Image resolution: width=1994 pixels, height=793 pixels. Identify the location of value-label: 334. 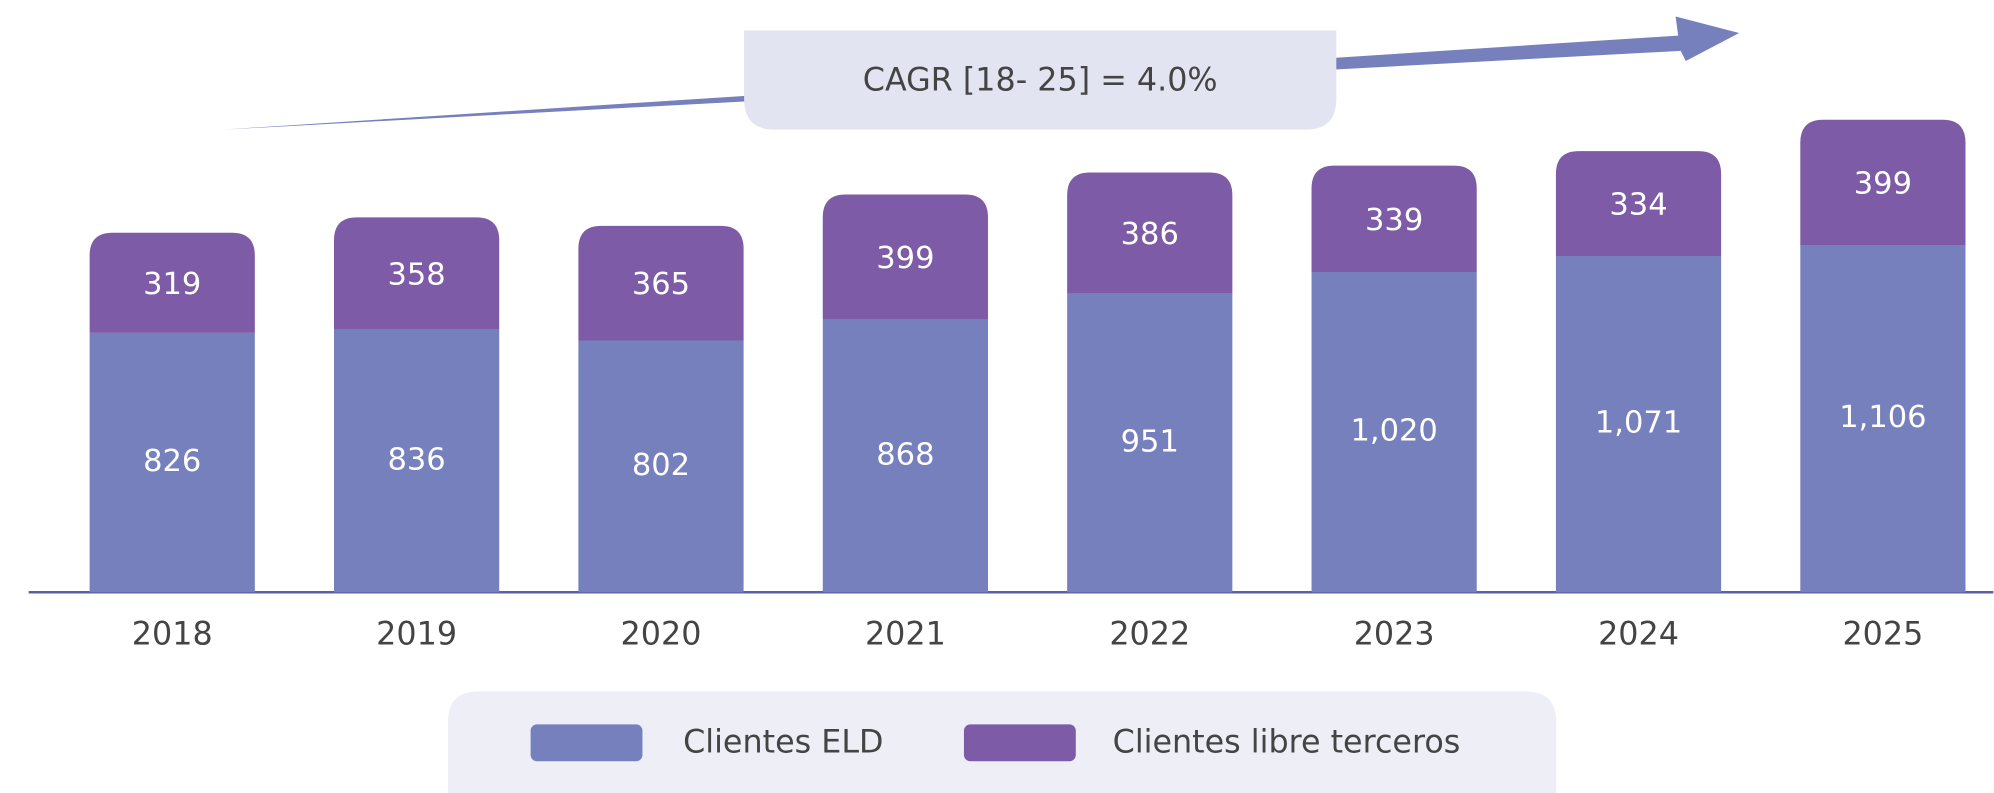
(1638, 205).